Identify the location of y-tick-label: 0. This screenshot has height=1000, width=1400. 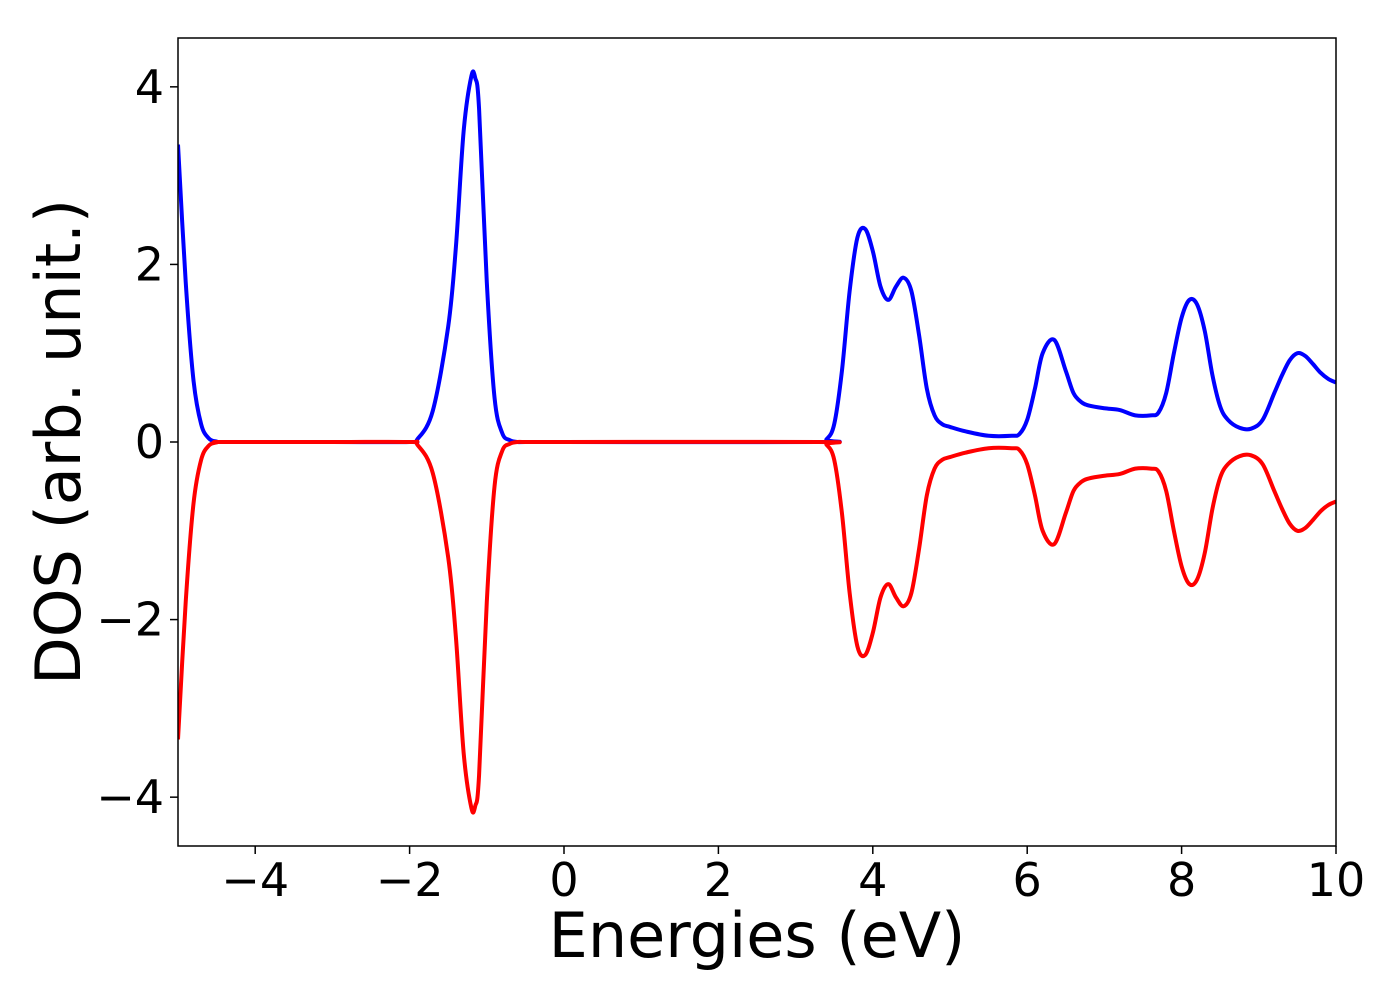
(149, 442).